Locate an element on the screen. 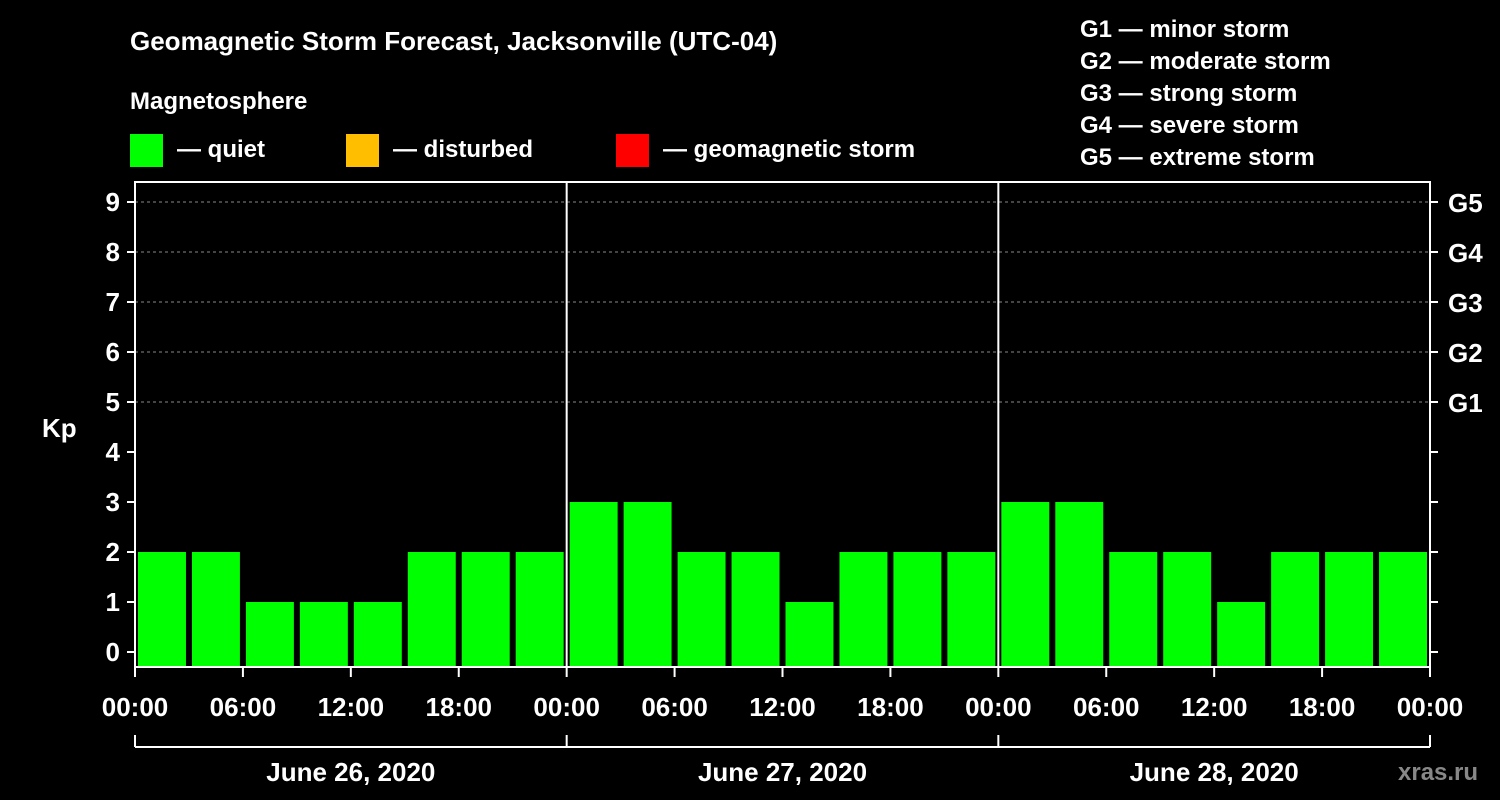 Image resolution: width=1500 pixels, height=800 pixels. legend-label-storm: — geomagnetic storm is located at coordinates (789, 149).